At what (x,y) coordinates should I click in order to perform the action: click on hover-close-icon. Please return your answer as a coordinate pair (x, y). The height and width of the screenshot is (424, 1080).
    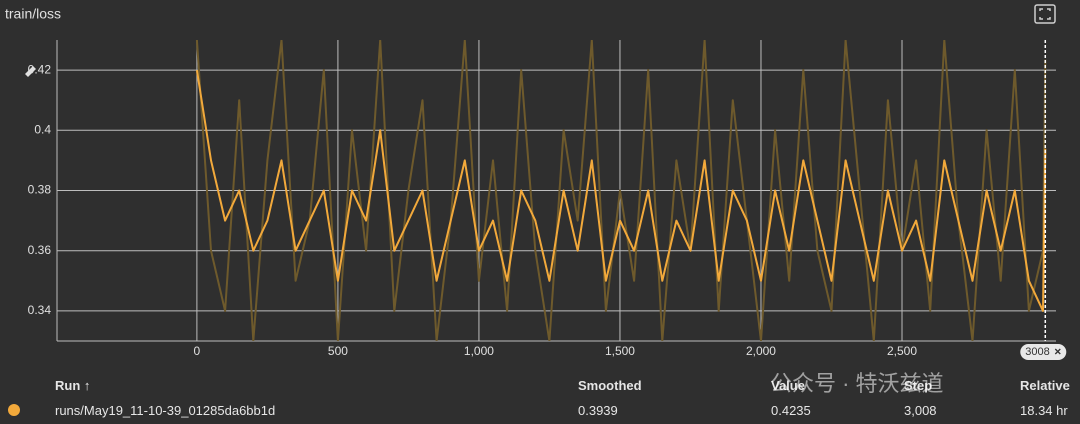
    Looking at the image, I should click on (1057, 351).